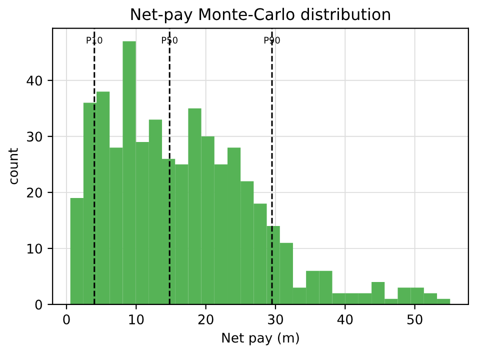 The image size is (478, 354). I want to click on y-axis-title: count, so click(13, 166).